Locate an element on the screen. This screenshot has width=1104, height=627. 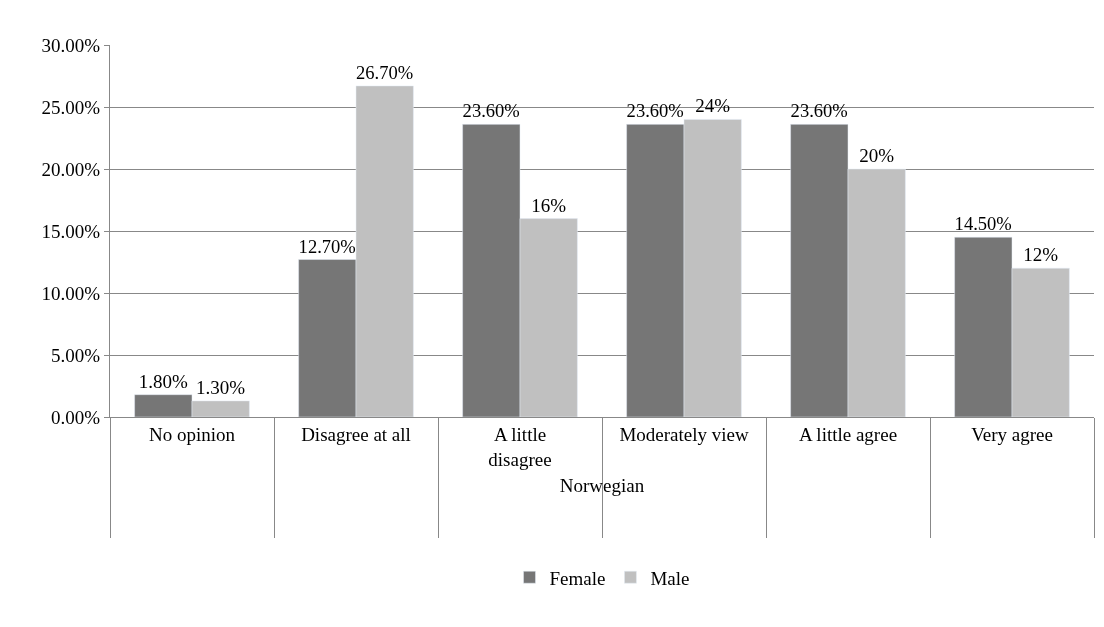
x-tick-label: A little agree is located at coordinates (848, 434).